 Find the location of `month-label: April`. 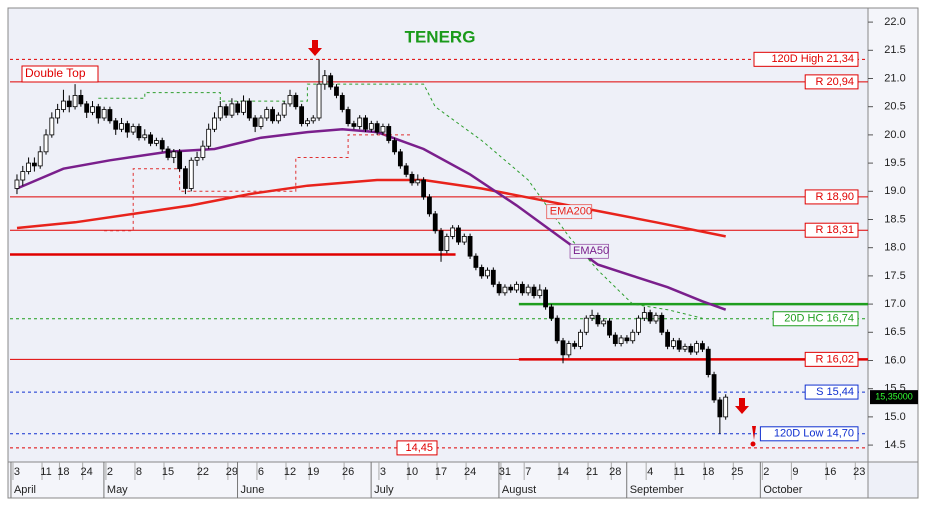

month-label: April is located at coordinates (25, 490).